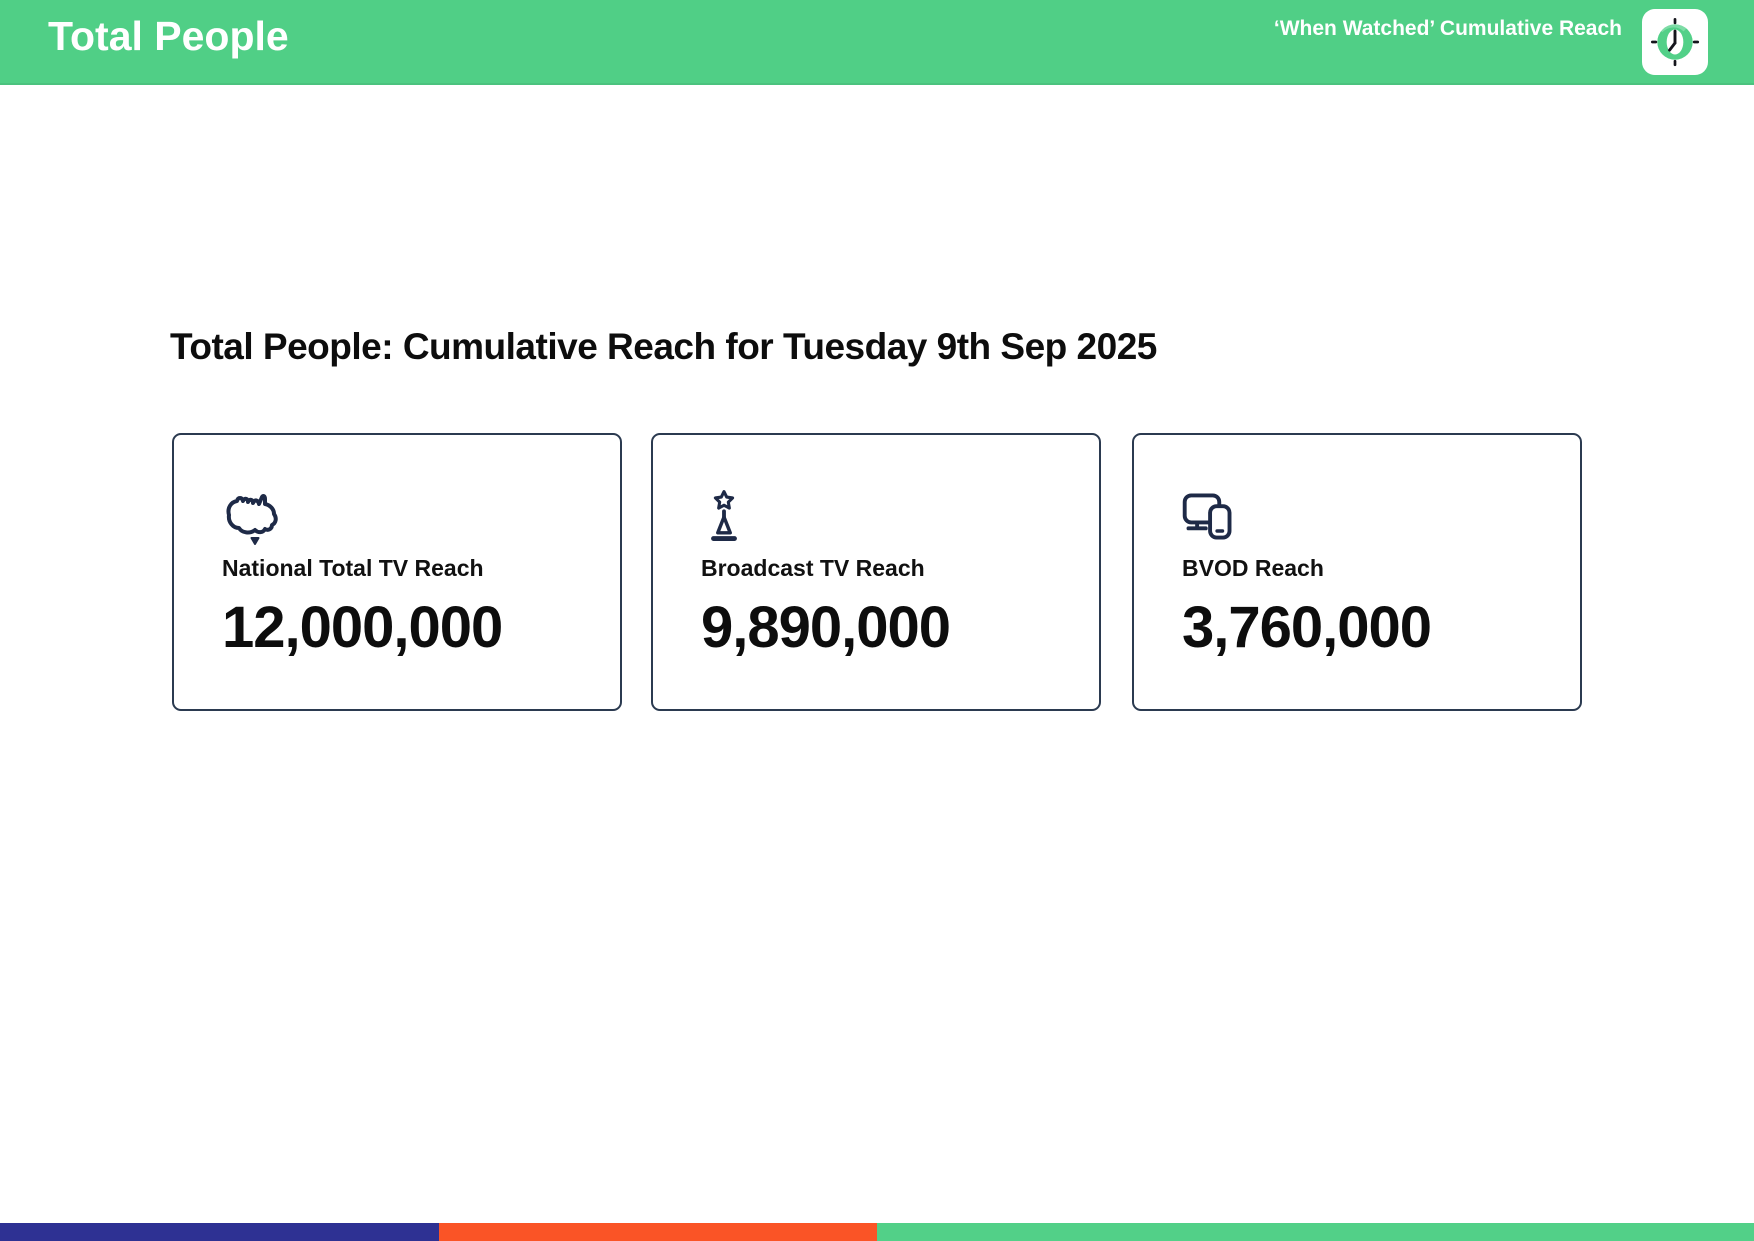 This screenshot has width=1754, height=1241. Describe the element at coordinates (397, 518) in the screenshot. I see `australia-map-icon` at that location.